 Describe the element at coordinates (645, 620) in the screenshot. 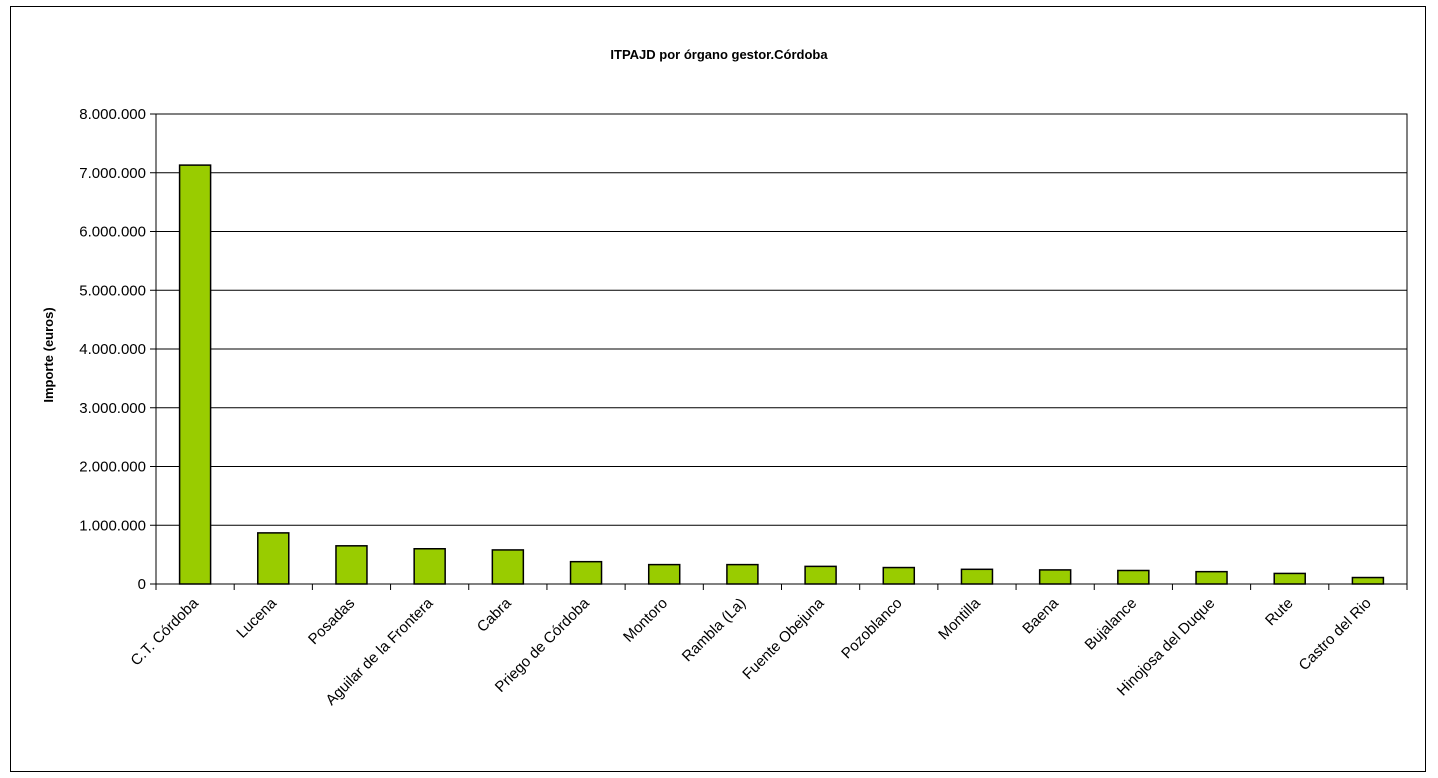

I see `x-tick-label: Montoro` at that location.